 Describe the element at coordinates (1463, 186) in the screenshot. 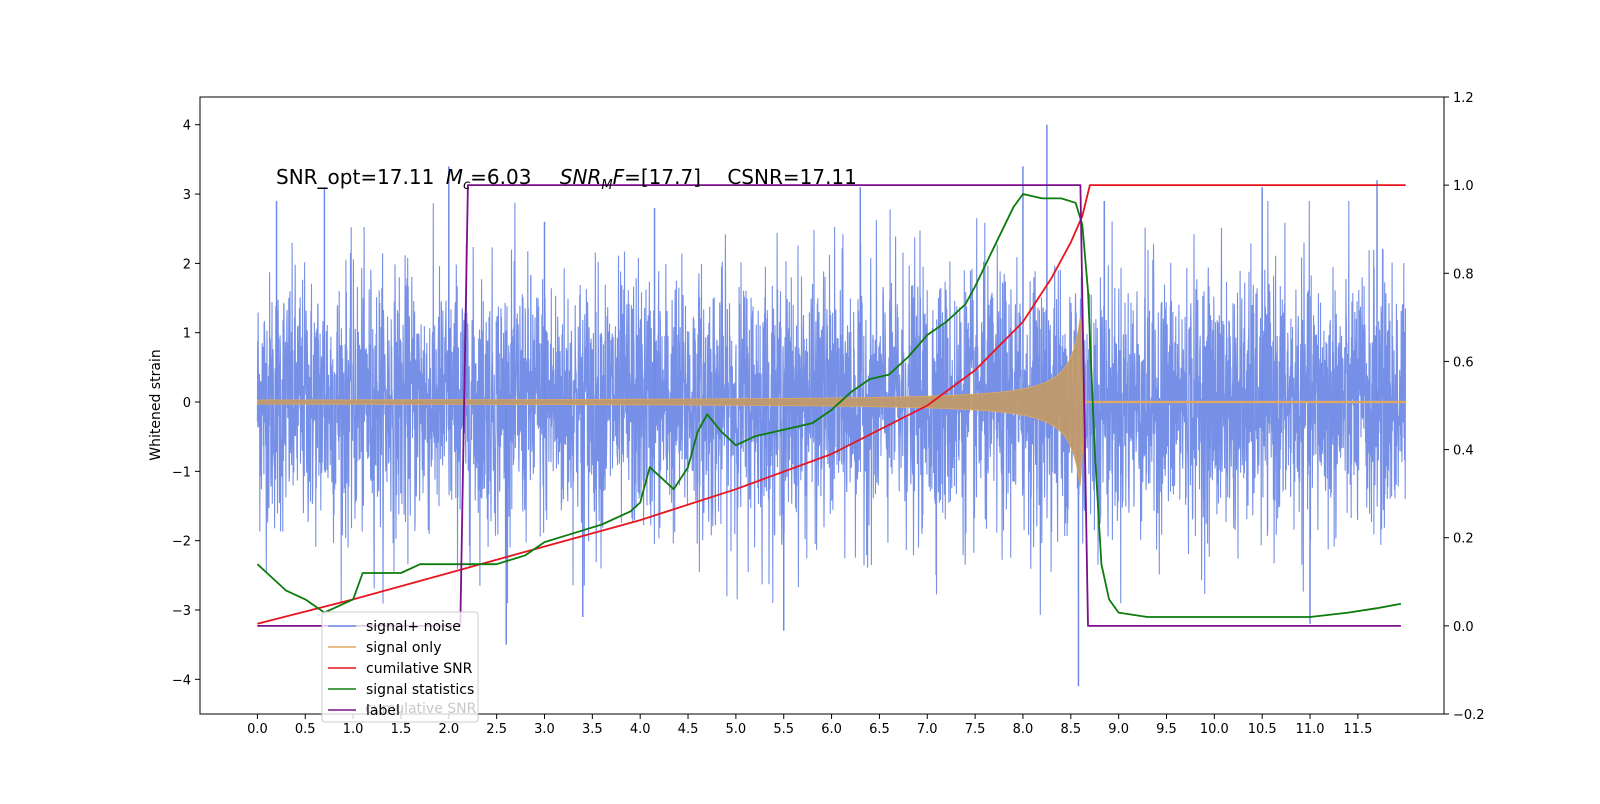

I see `right-y-tick-label: 1.0` at that location.